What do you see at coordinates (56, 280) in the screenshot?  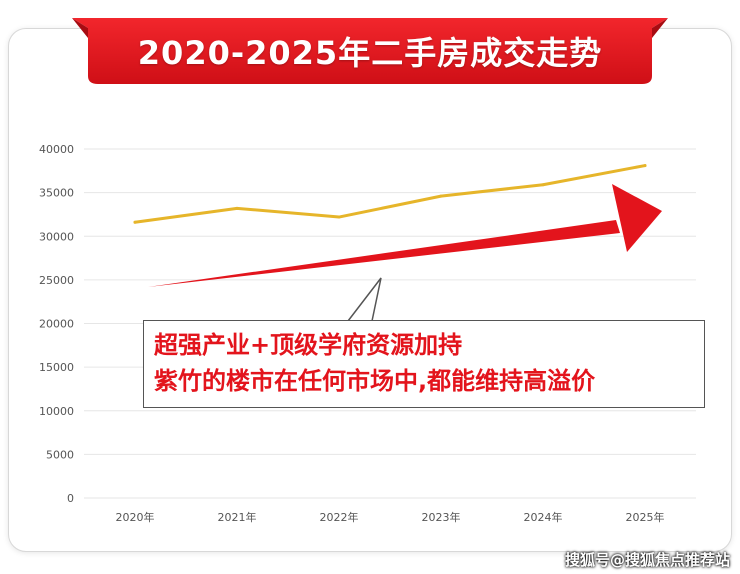 I see `y-tick-label: 25000` at bounding box center [56, 280].